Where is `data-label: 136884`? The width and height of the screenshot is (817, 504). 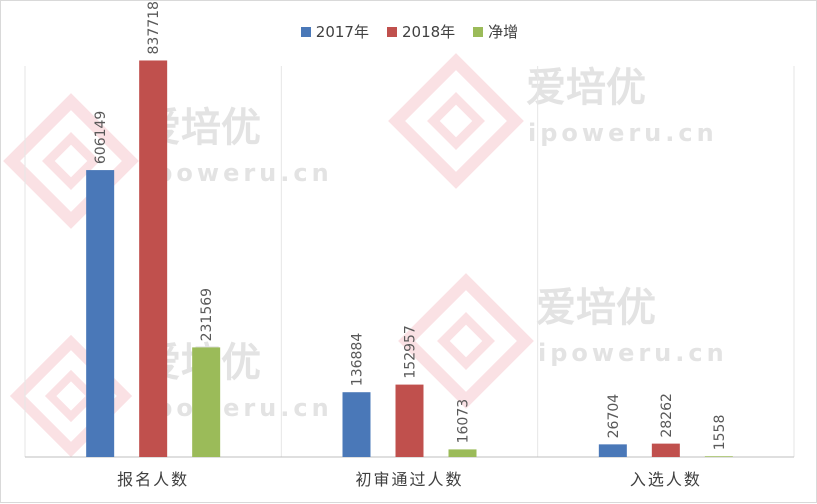 data-label: 136884 is located at coordinates (358, 360).